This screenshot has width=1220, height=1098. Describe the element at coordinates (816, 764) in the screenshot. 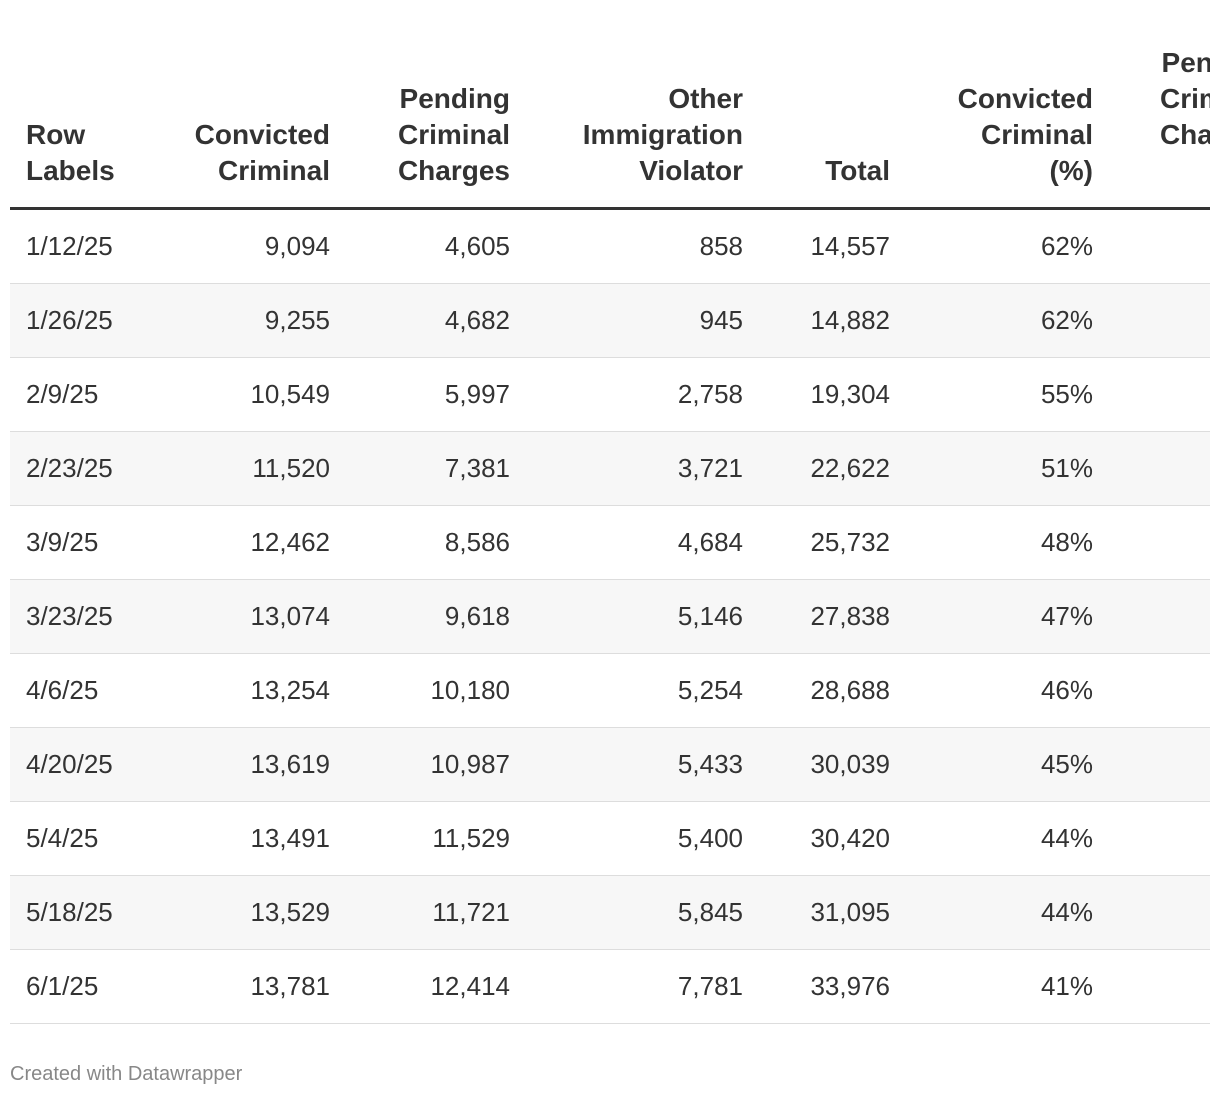

I see `table-cell: 30,039` at that location.